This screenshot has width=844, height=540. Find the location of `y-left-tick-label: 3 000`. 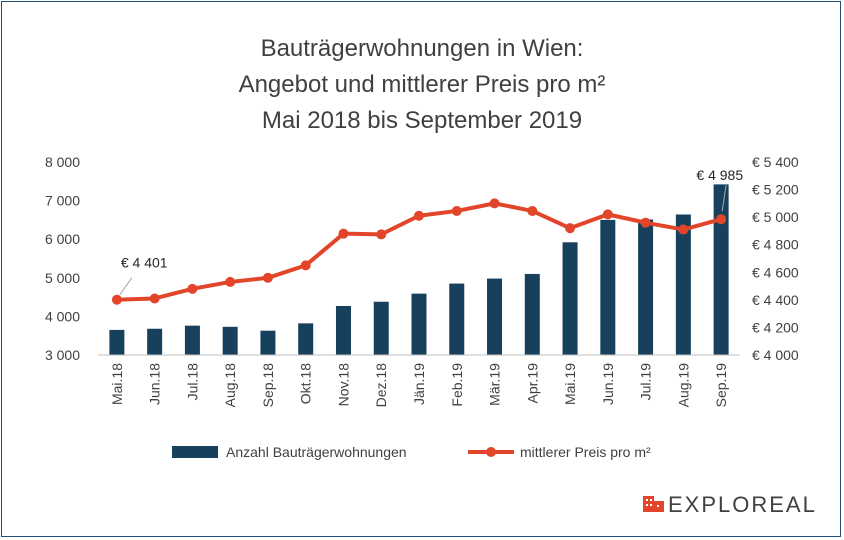

y-left-tick-label: 3 000 is located at coordinates (62, 355).